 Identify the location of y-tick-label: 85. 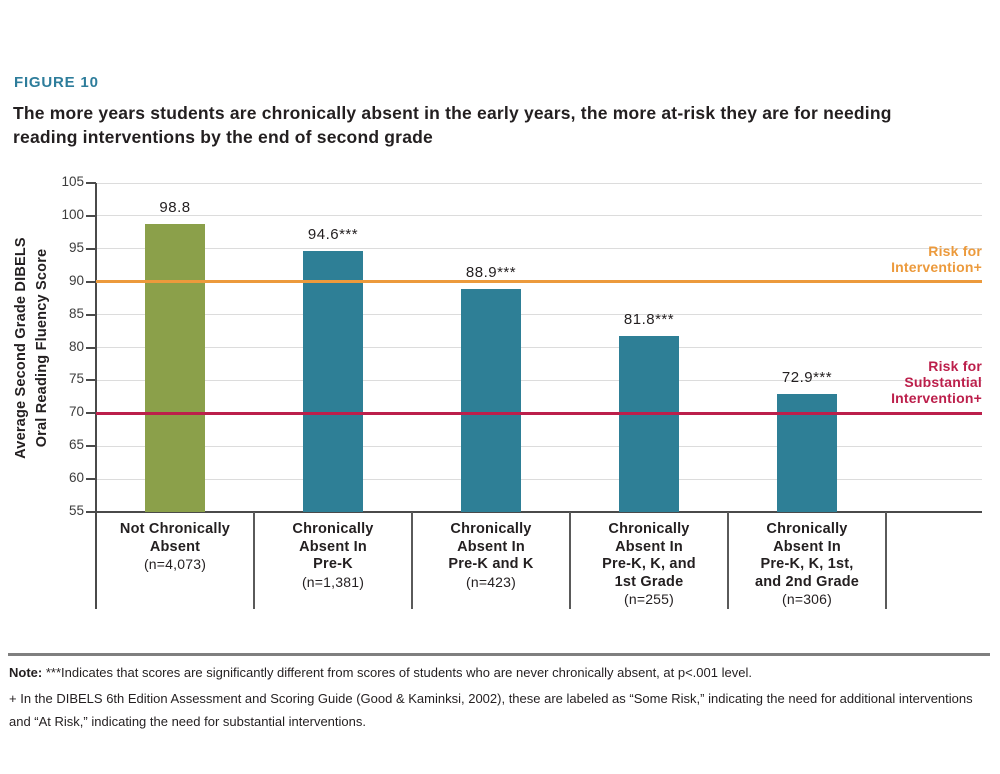
(76, 313).